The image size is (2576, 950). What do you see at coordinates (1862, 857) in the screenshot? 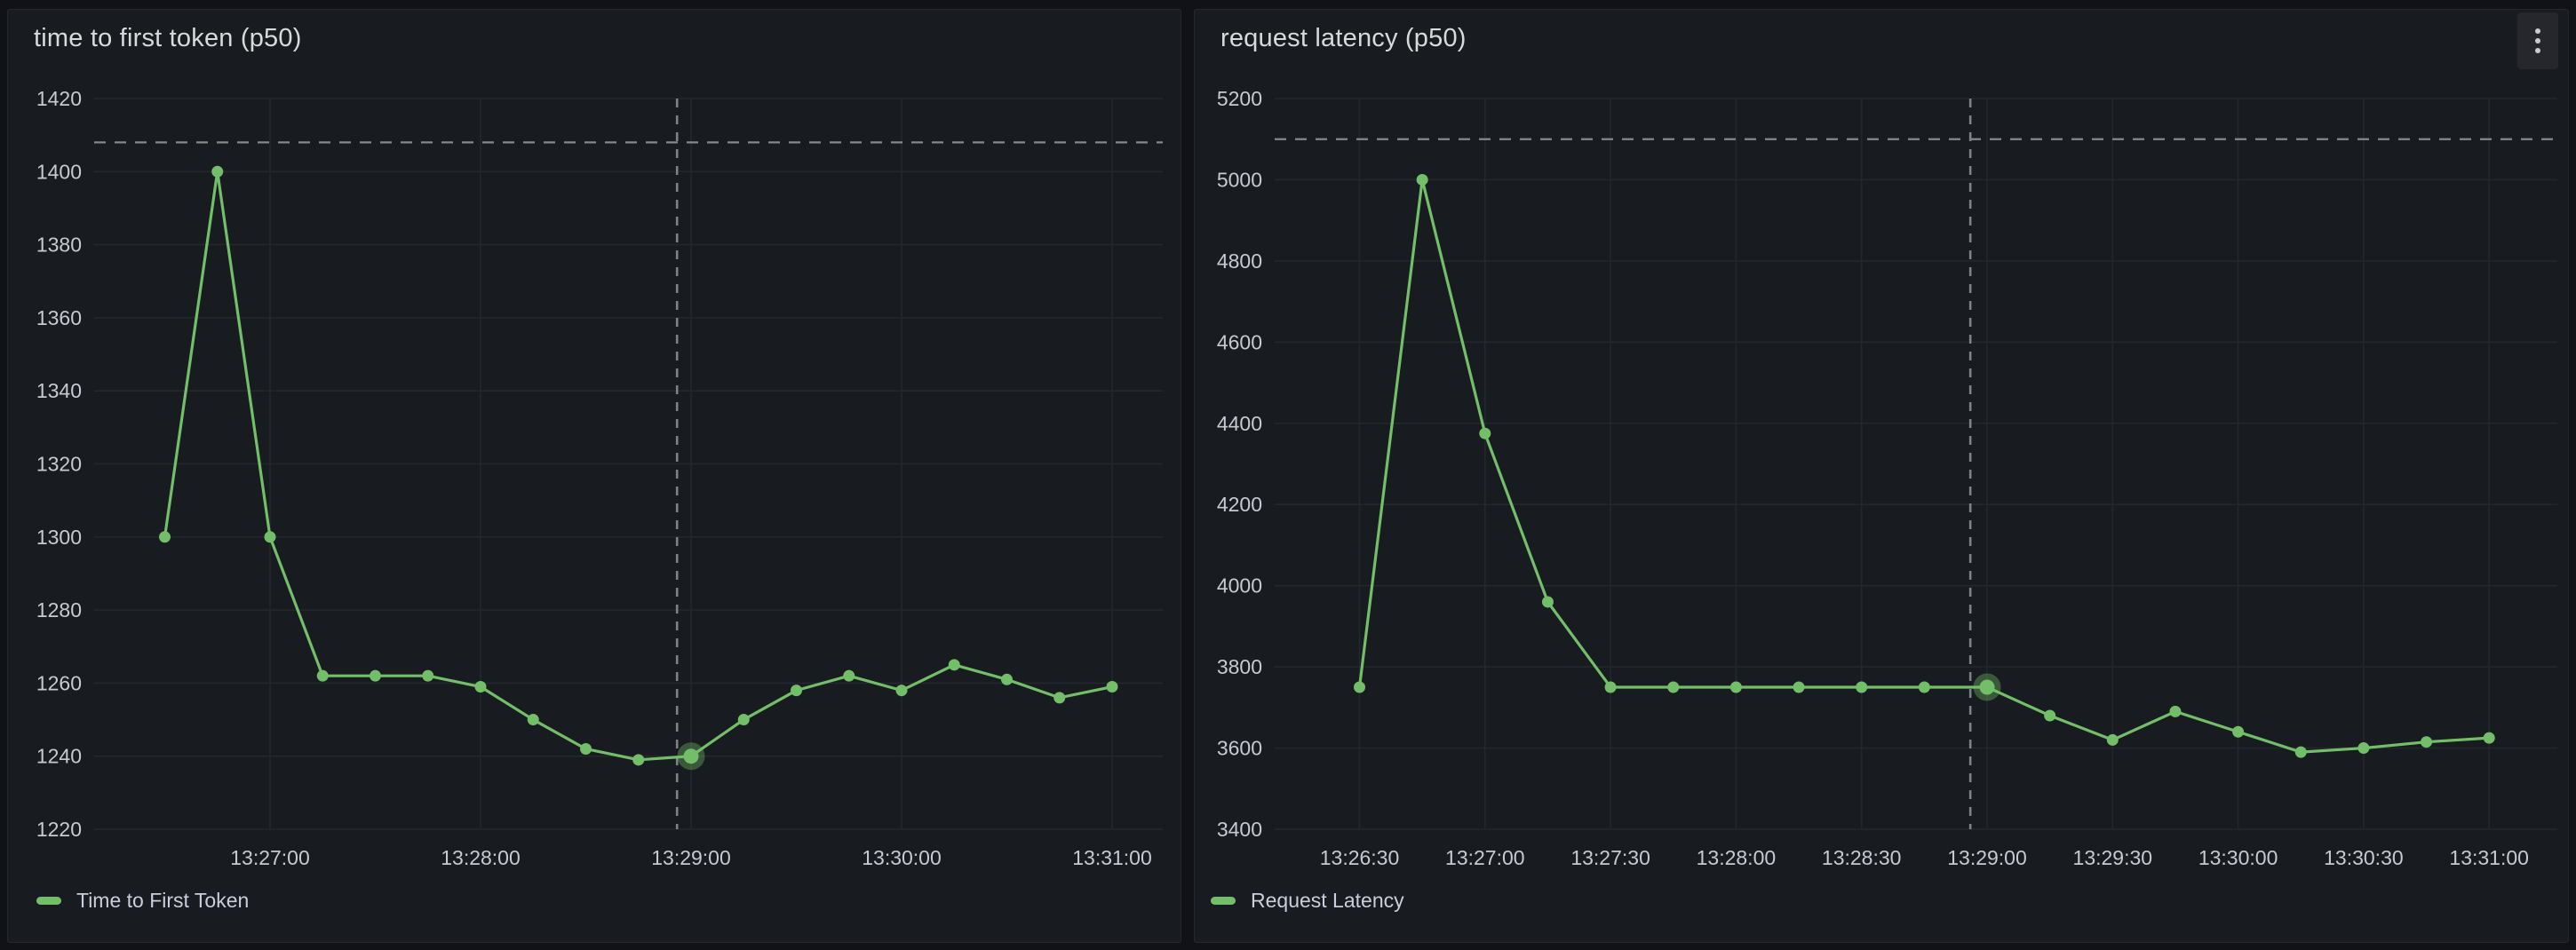
I see `x-axis-tick-label: 13:28:30` at bounding box center [1862, 857].